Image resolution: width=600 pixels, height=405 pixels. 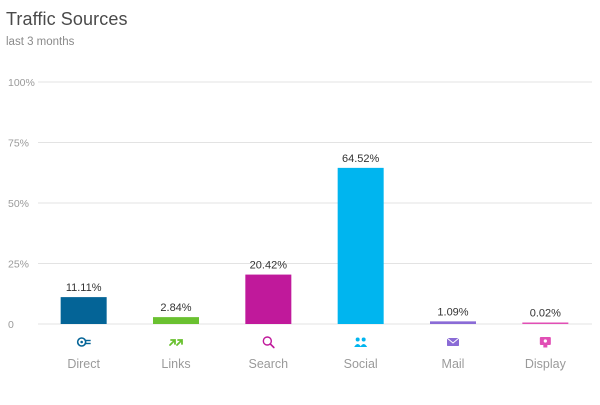 I want to click on chart-subtitle: last 3 months, so click(x=40, y=42).